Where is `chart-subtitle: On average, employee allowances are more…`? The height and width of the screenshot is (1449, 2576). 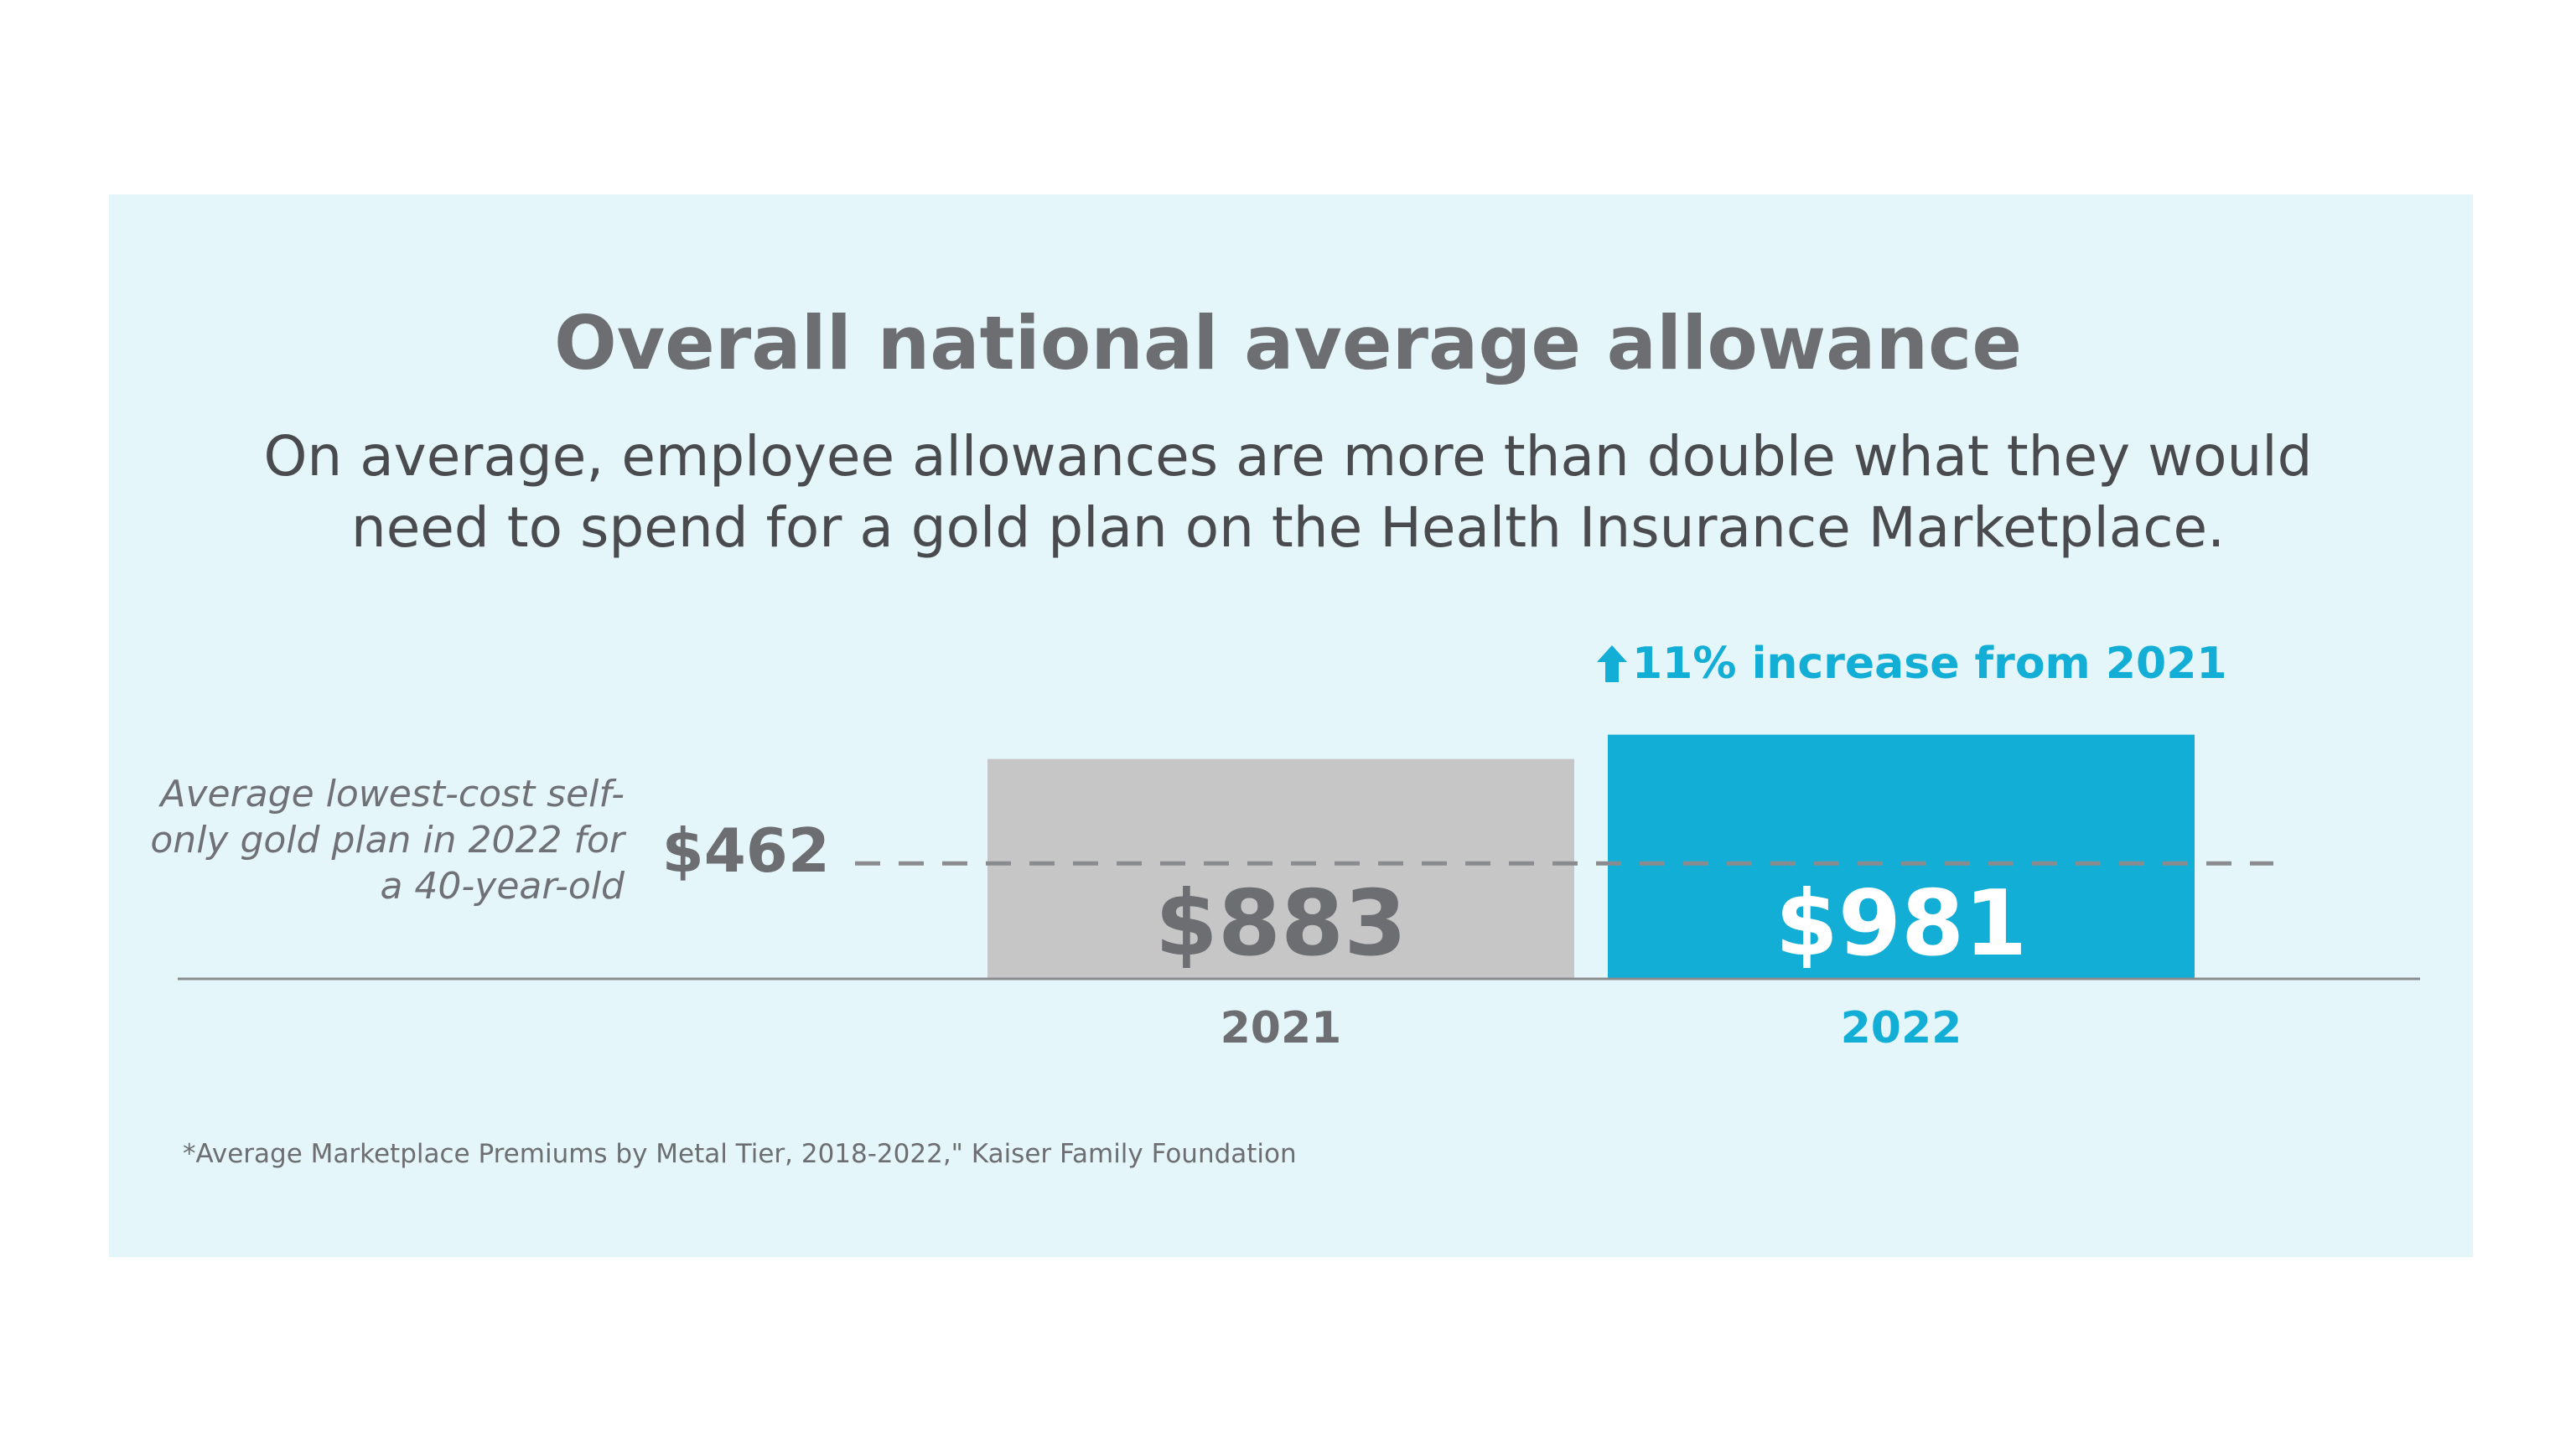 chart-subtitle: On average, employee allowances are more… is located at coordinates (1288, 492).